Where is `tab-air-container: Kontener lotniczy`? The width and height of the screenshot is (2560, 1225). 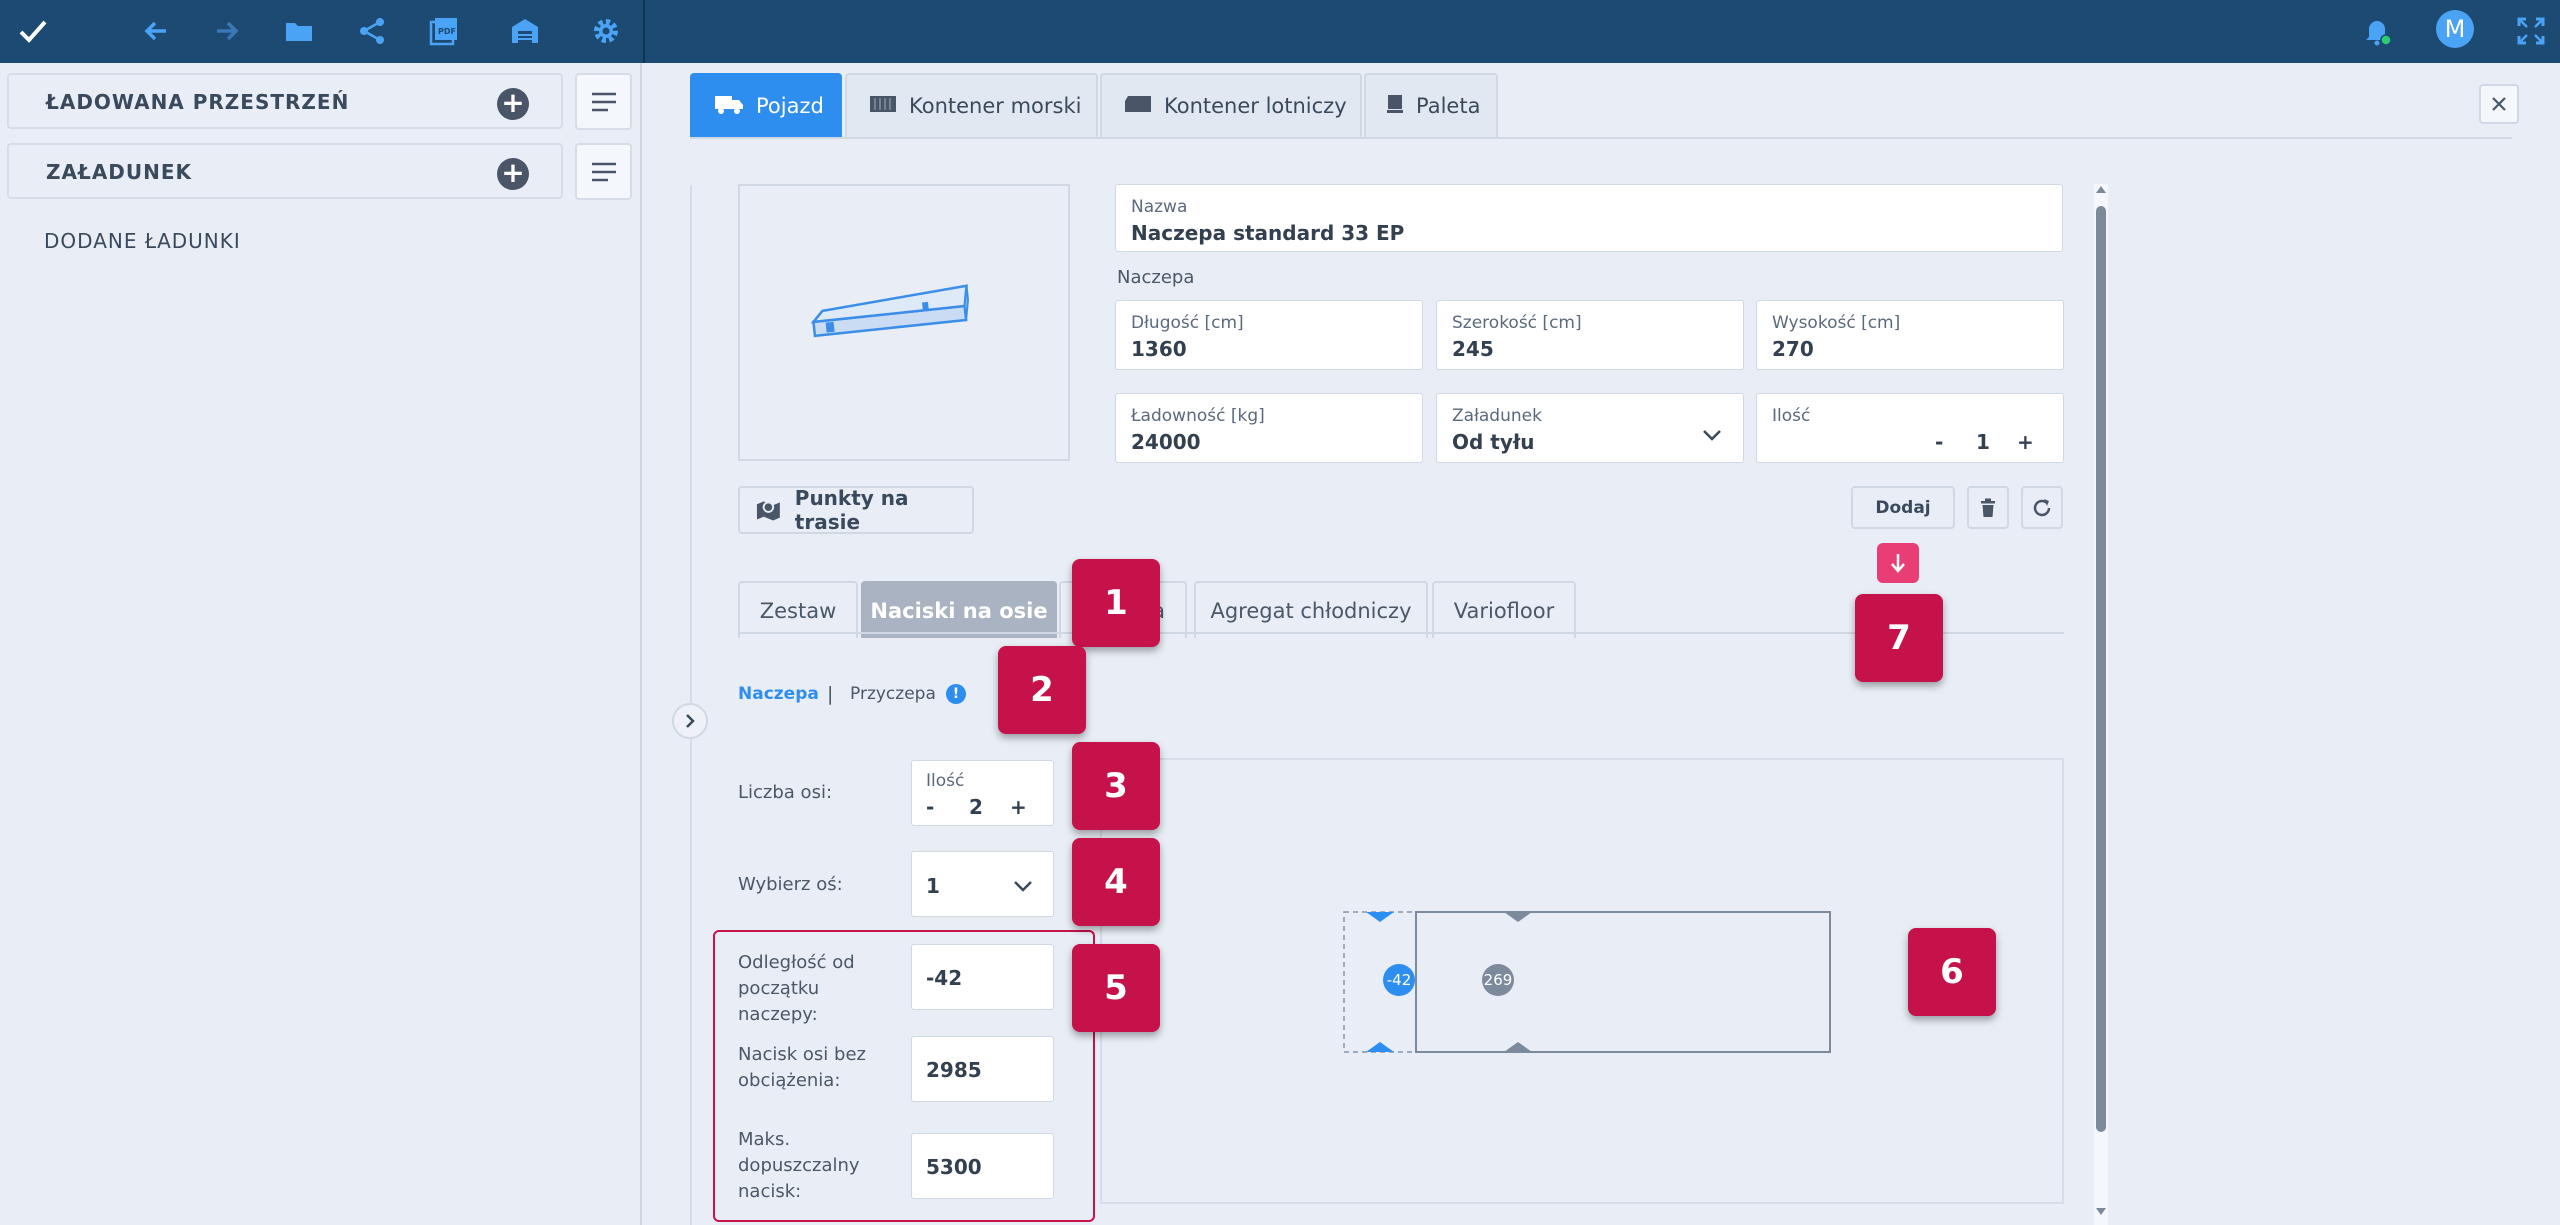 tab-air-container: Kontener lotniczy is located at coordinates (1231, 105).